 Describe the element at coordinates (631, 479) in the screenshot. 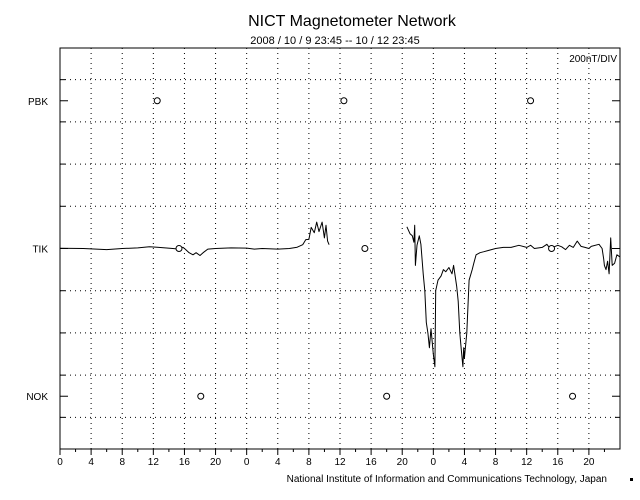

I see `corner-mark` at that location.